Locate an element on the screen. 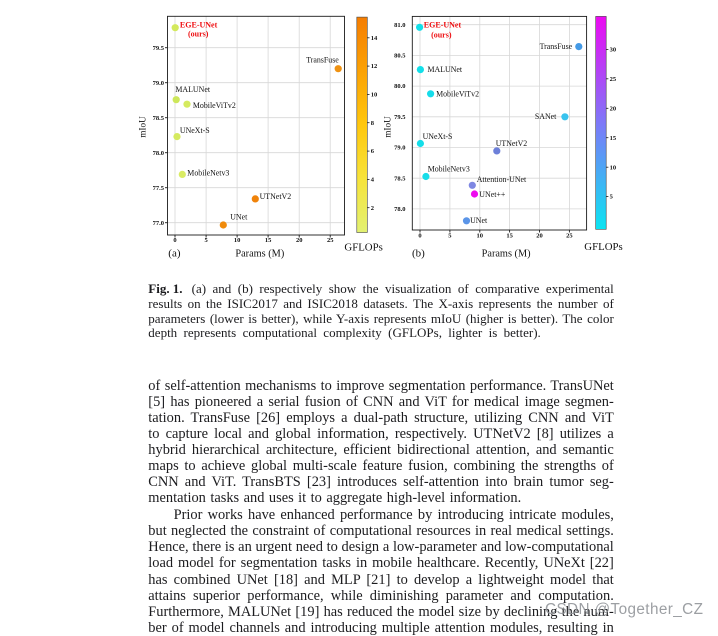 Image resolution: width=718 pixels, height=636 pixels. svg-text: (a) is located at coordinates (174, 254).